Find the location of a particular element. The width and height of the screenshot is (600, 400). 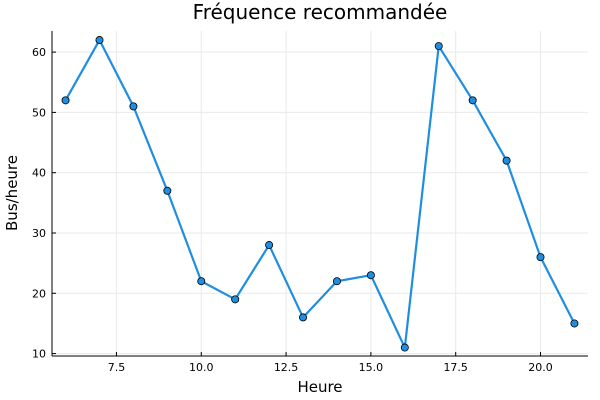

x-tick-label: 20.0 is located at coordinates (540, 367).